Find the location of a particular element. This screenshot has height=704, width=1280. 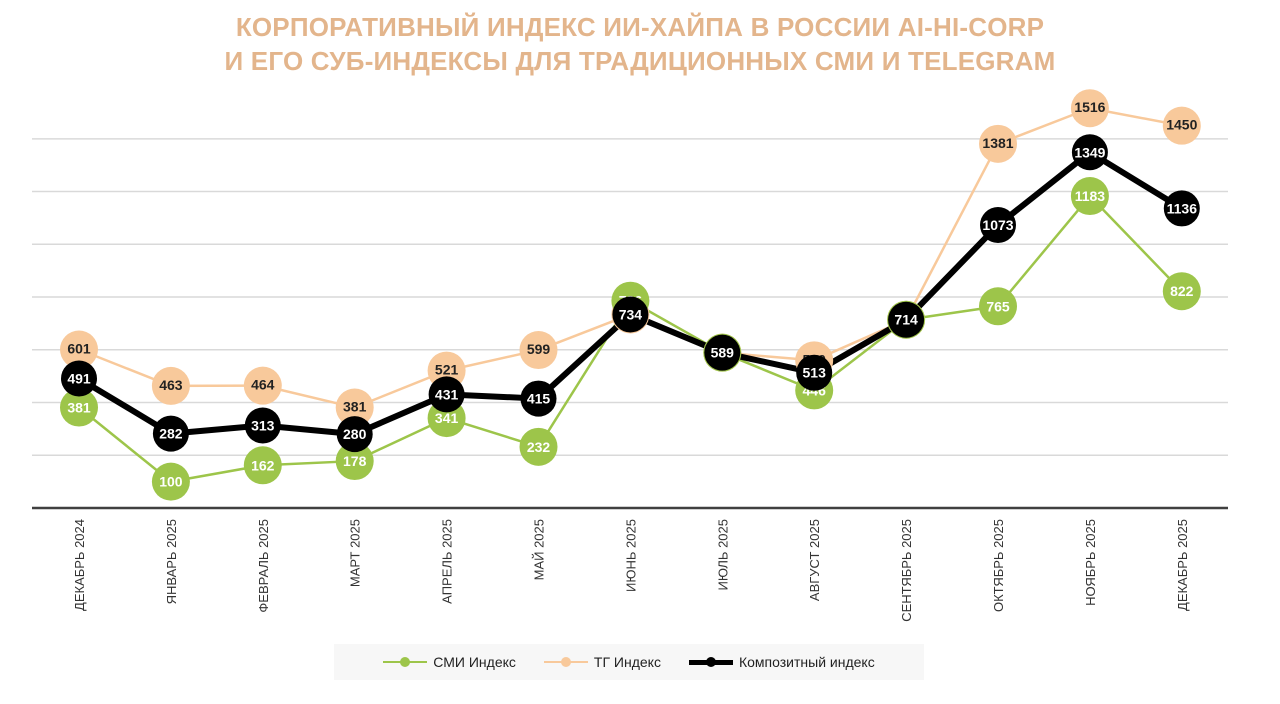

x-tick-label: ДЕКАБРЬ 2025 is located at coordinates (1182, 565).